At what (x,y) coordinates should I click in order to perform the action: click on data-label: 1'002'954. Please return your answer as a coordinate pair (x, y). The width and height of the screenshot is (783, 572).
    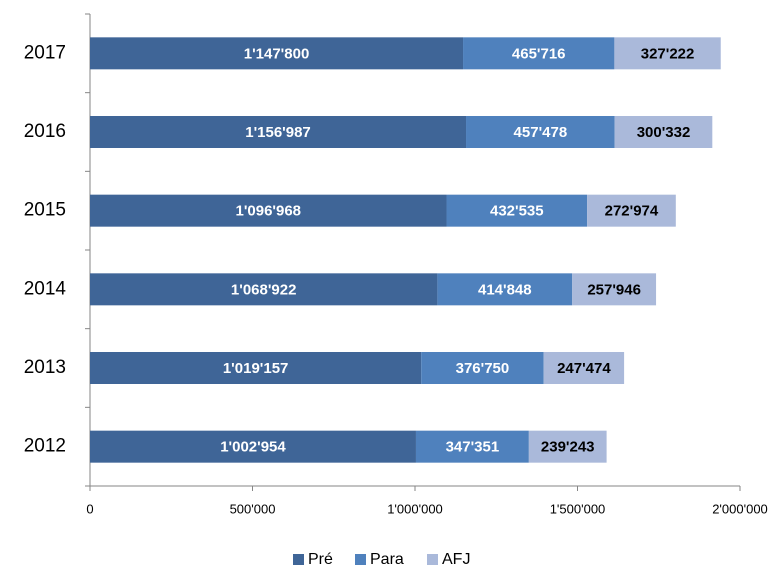
    Looking at the image, I should click on (253, 447).